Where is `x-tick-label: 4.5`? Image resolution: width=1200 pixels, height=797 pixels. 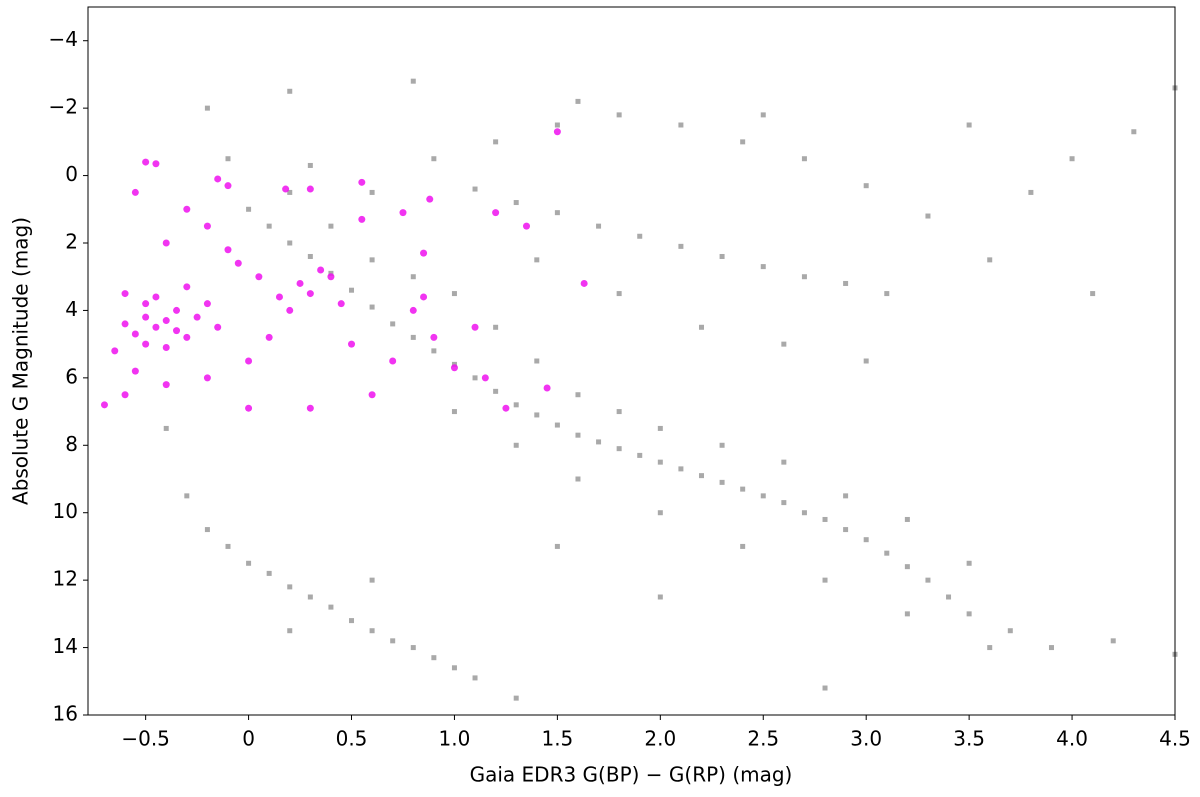 x-tick-label: 4.5 is located at coordinates (1175, 739).